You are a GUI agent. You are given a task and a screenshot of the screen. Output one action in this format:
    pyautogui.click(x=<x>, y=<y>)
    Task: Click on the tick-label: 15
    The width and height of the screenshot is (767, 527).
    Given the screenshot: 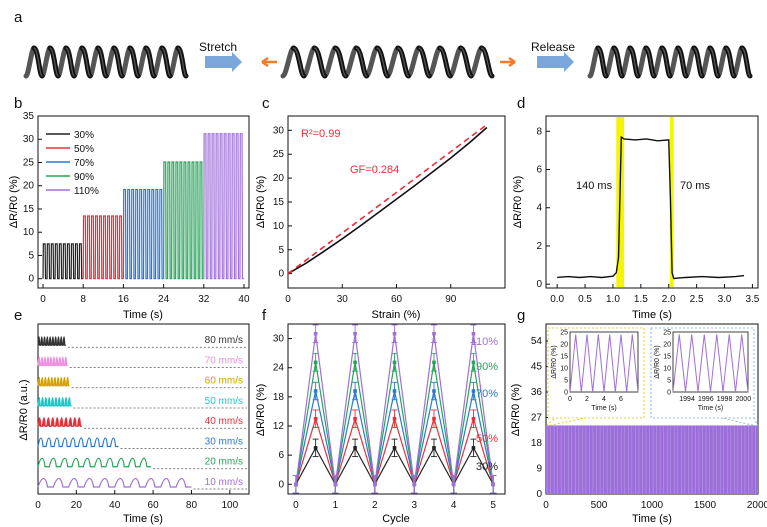 What is the action you would take?
    pyautogui.click(x=279, y=202)
    